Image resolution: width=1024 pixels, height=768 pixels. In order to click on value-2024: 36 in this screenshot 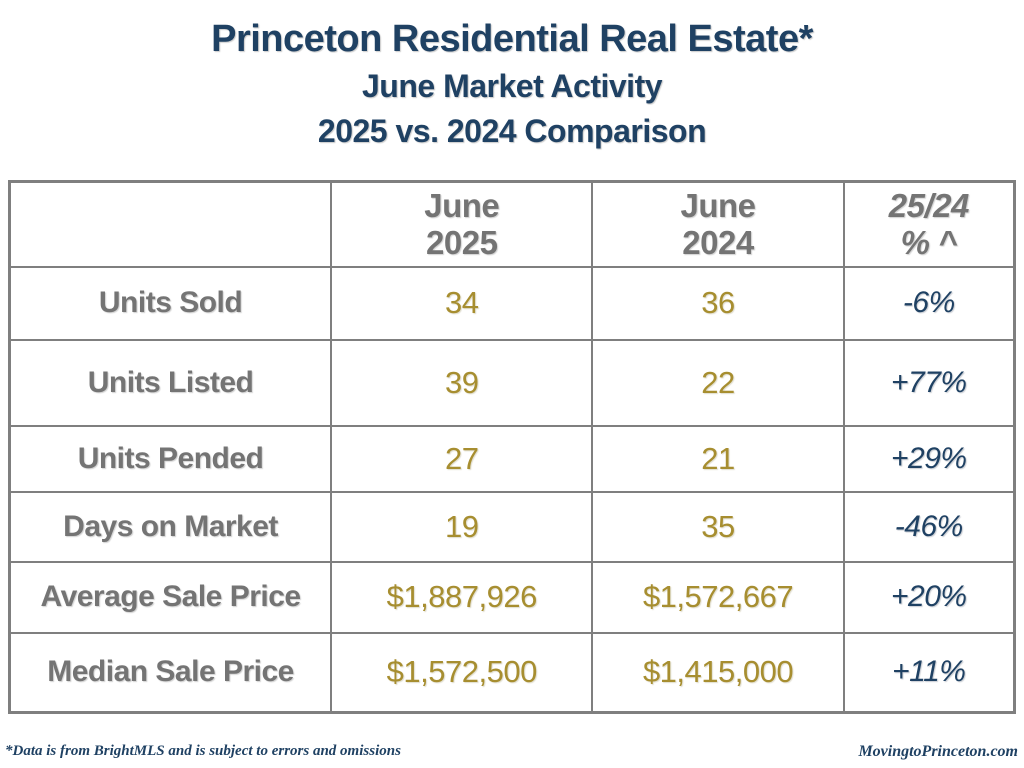, I will do `click(718, 303)`.